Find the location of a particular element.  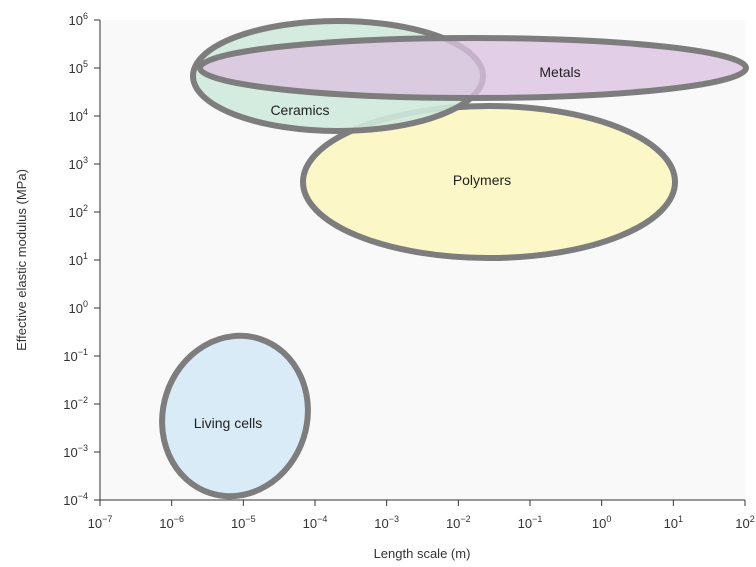

y-tick-label: 10⁻⁴ is located at coordinates (75, 499).